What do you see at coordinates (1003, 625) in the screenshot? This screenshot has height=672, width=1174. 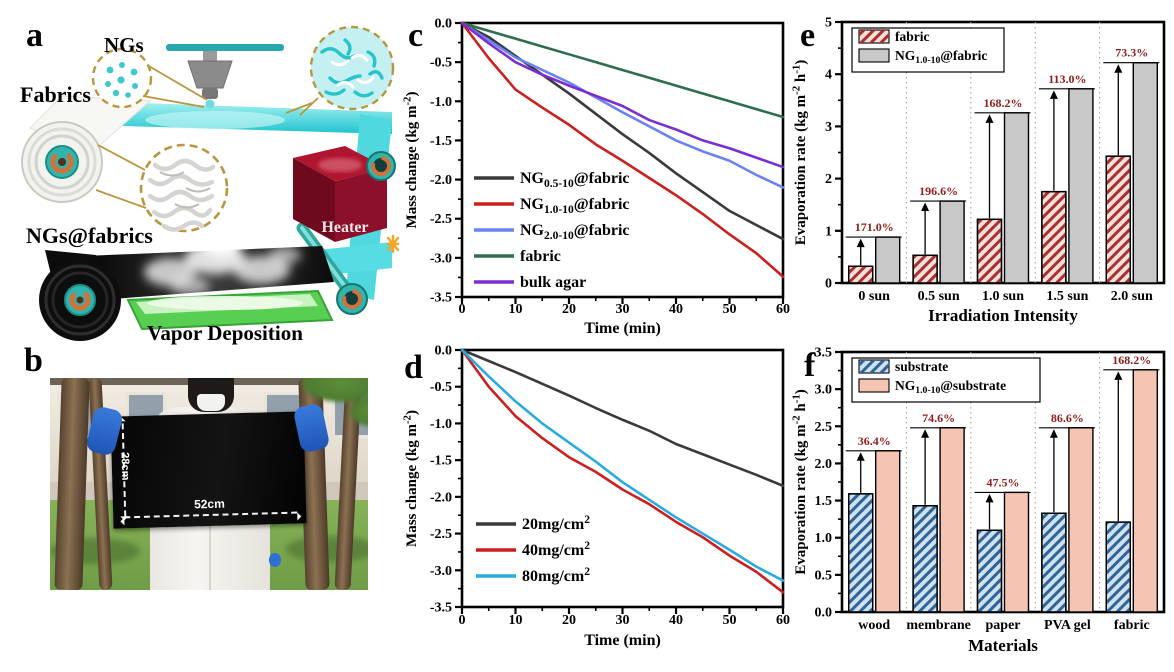 I see `category-label: paper` at bounding box center [1003, 625].